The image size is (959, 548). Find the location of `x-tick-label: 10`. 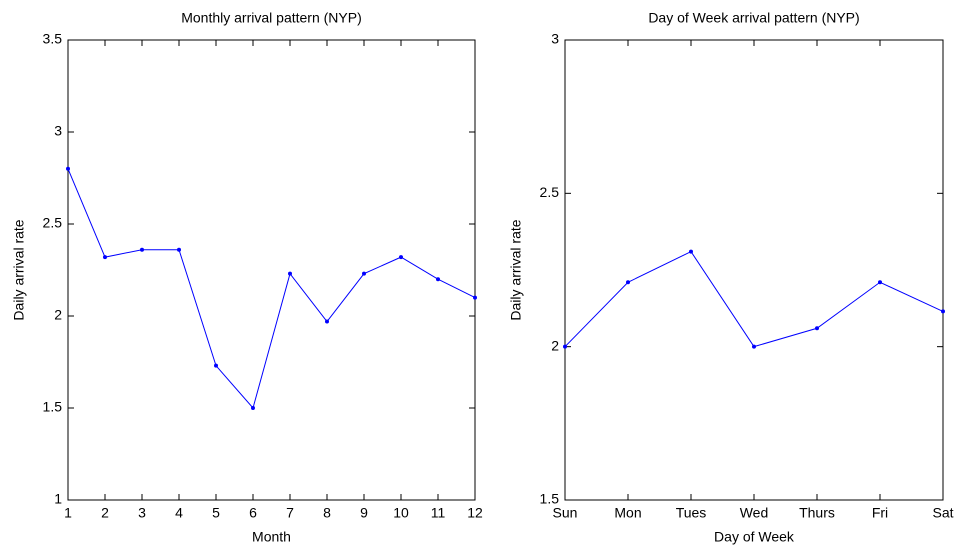

x-tick-label: 10 is located at coordinates (401, 513).